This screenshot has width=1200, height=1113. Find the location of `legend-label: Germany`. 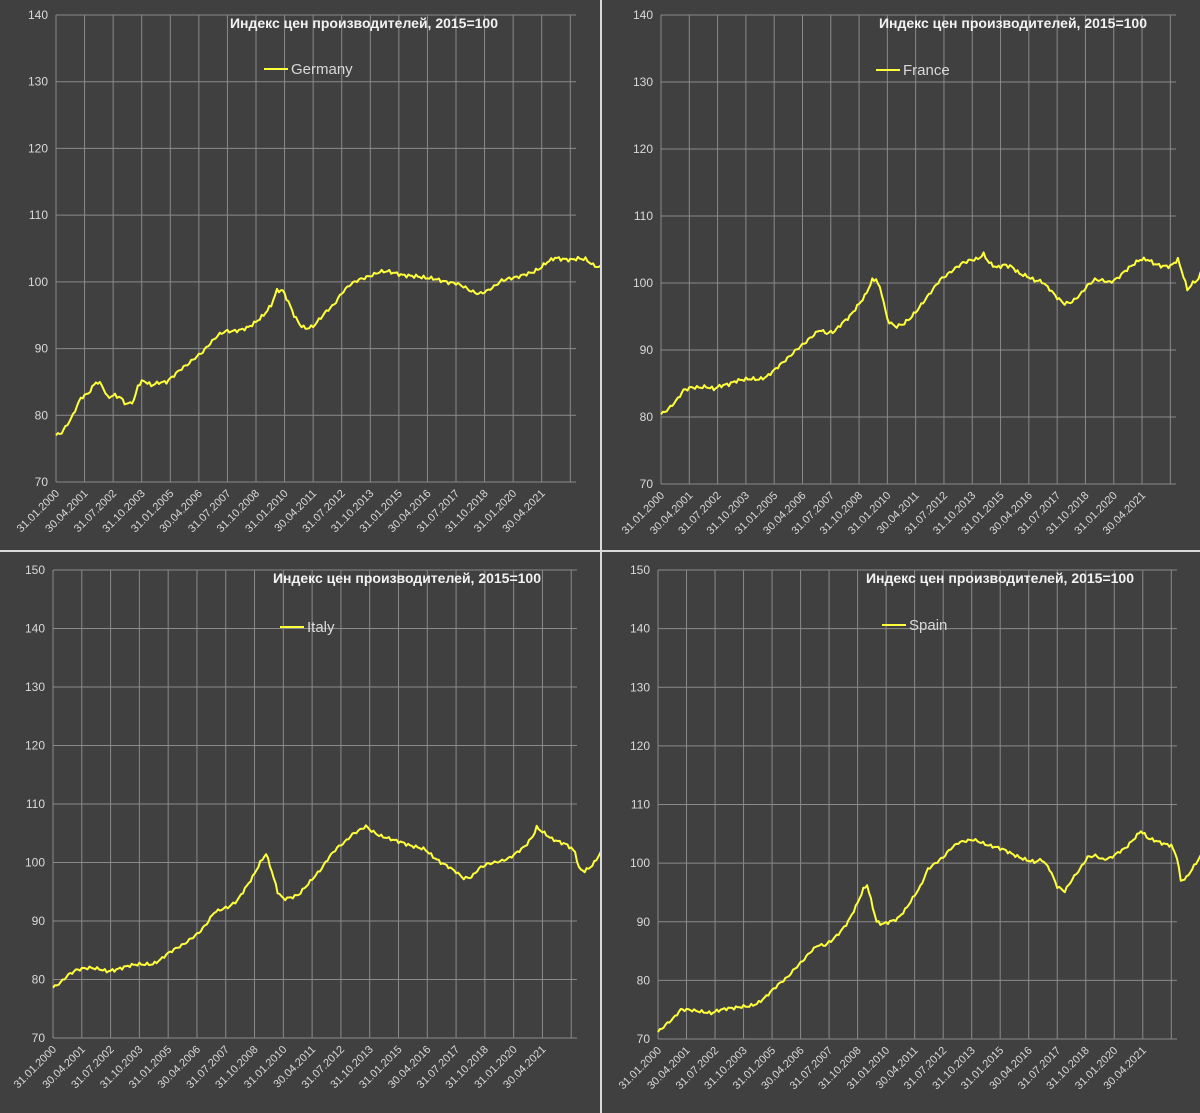

legend-label: Germany is located at coordinates (322, 69).